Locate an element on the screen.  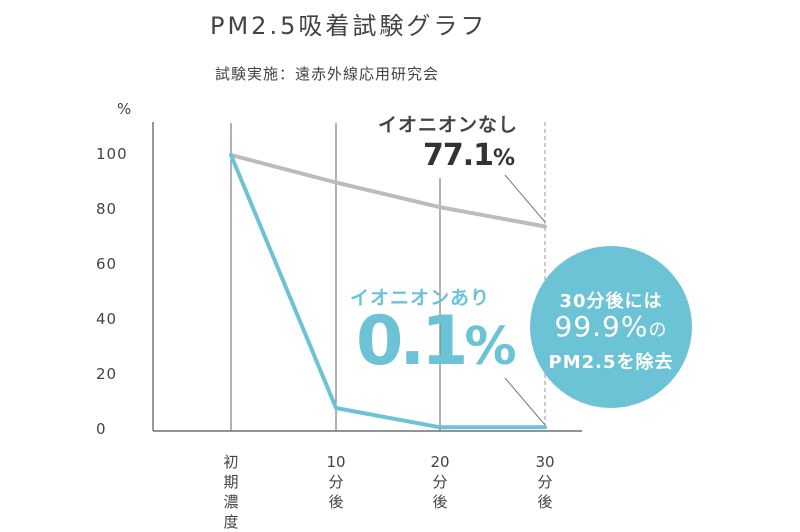
chart-subtitle: 試験実施：遠赤外線応用研究会 is located at coordinates (327, 74).